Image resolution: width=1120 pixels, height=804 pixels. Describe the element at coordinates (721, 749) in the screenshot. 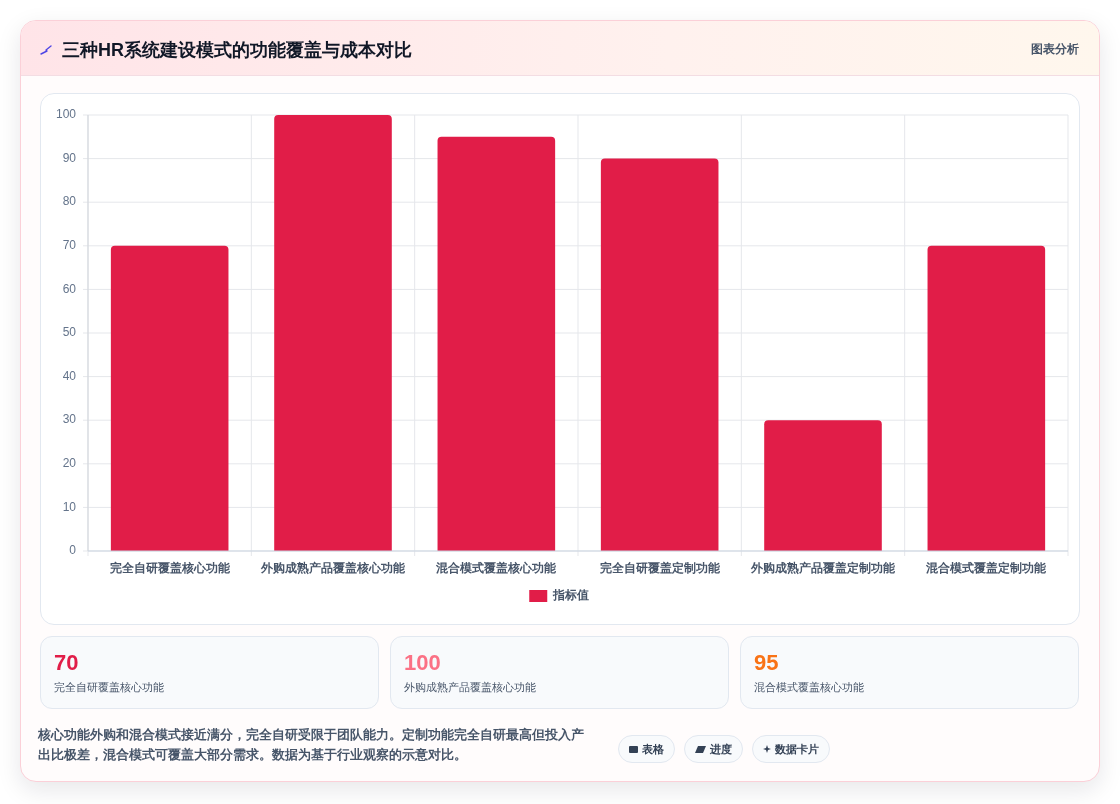

I see `text: 进度` at that location.